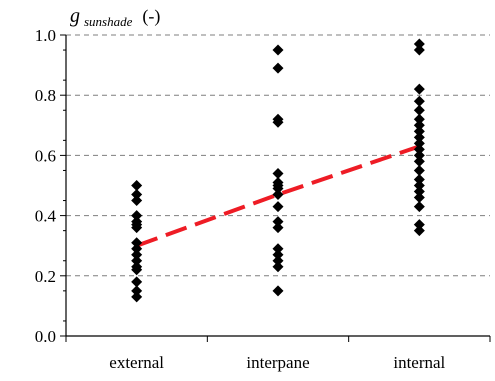 Image resolution: width=495 pixels, height=381 pixels. I want to click on y-tick-label: 0.8, so click(45, 95).